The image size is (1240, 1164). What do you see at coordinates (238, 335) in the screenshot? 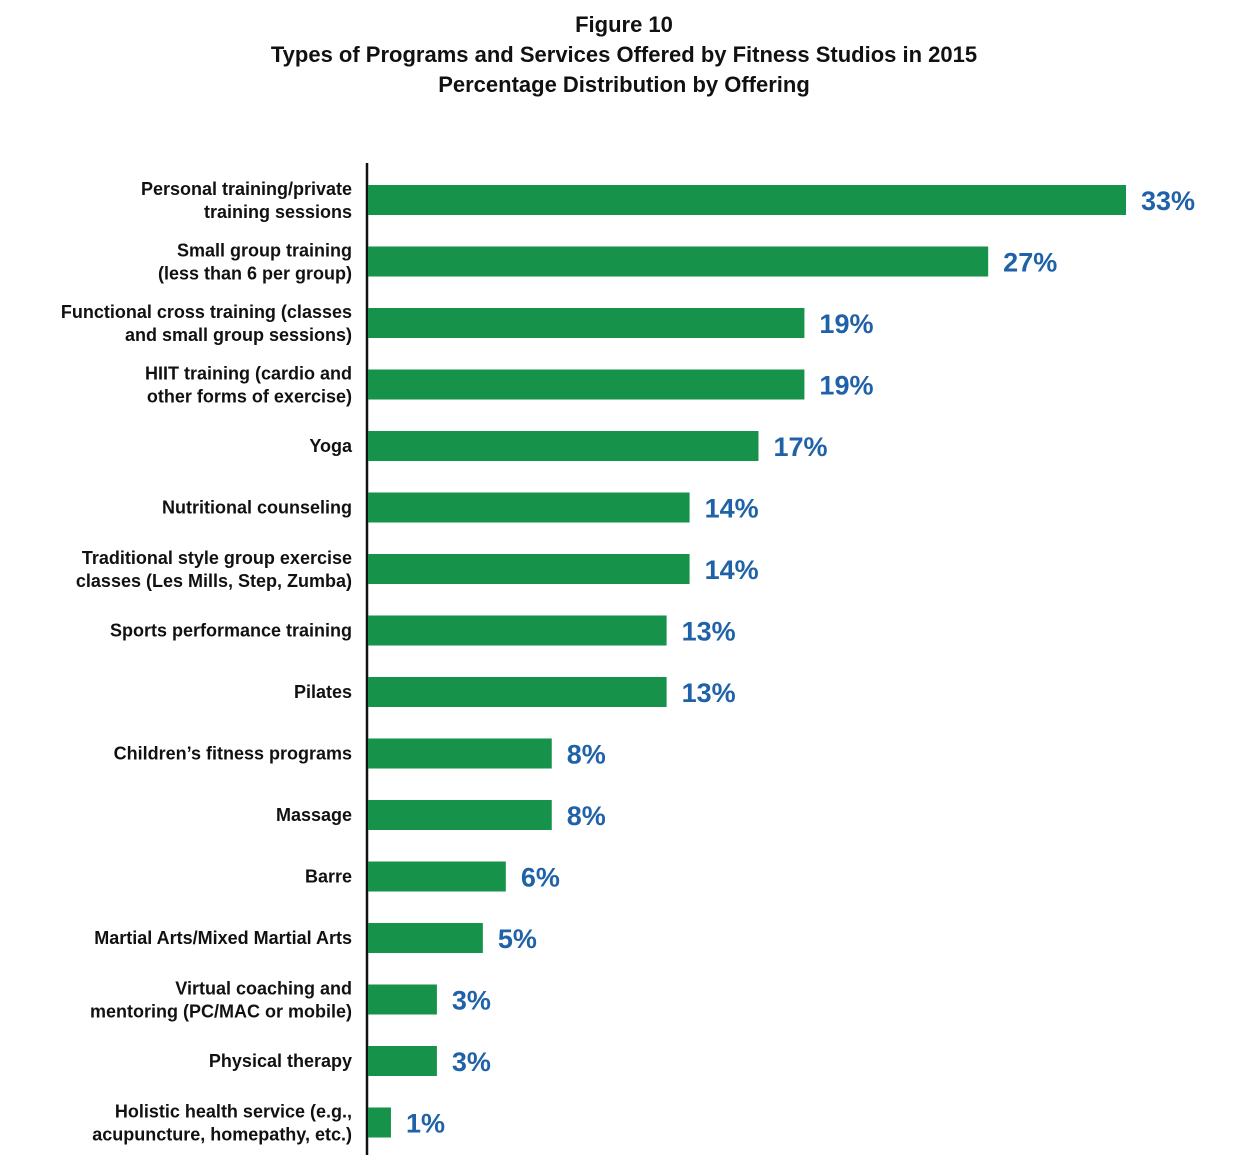
I see `category-label-2-line-2: and small group sessions)` at bounding box center [238, 335].